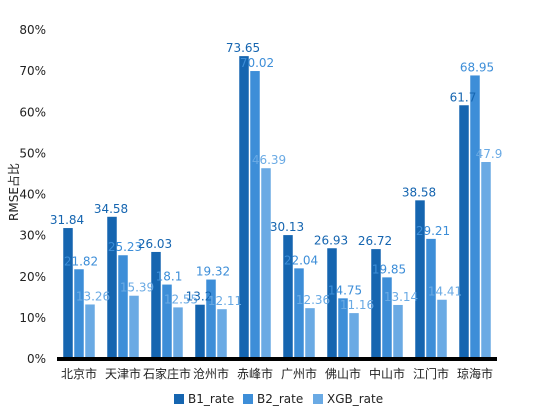 The height and width of the screenshot is (420, 550). What do you see at coordinates (343, 328) in the screenshot?
I see `bar-B2_rate-佛山市` at bounding box center [343, 328].